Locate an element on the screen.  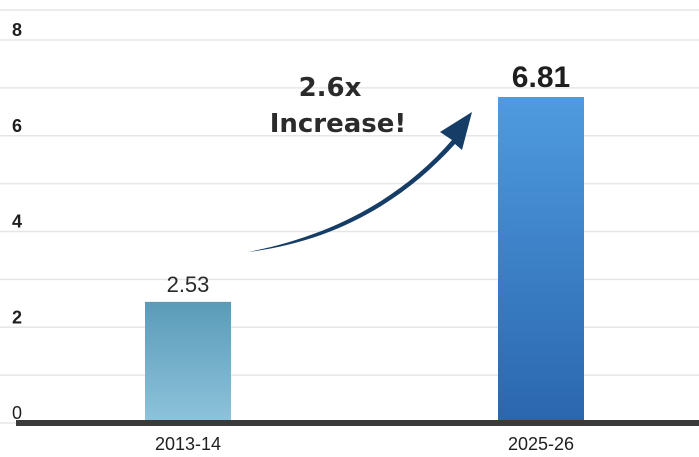
annotation-line-1: 2.6x is located at coordinates (330, 88).